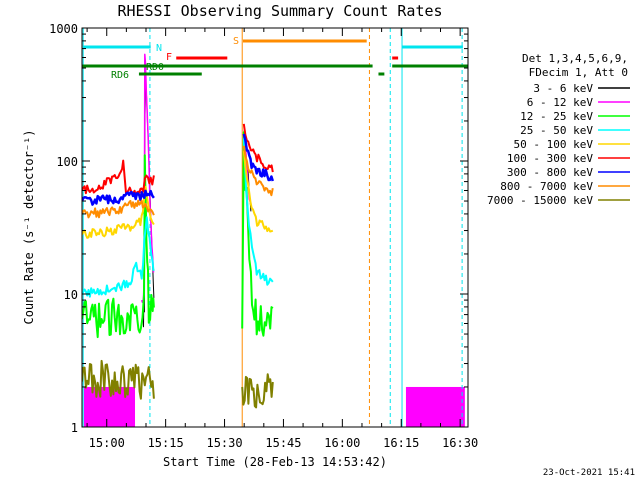 This screenshot has width=640, height=485. What do you see at coordinates (578, 72) in the screenshot?
I see `legend-header-line-2: FDecim 1, Att 0` at bounding box center [578, 72].